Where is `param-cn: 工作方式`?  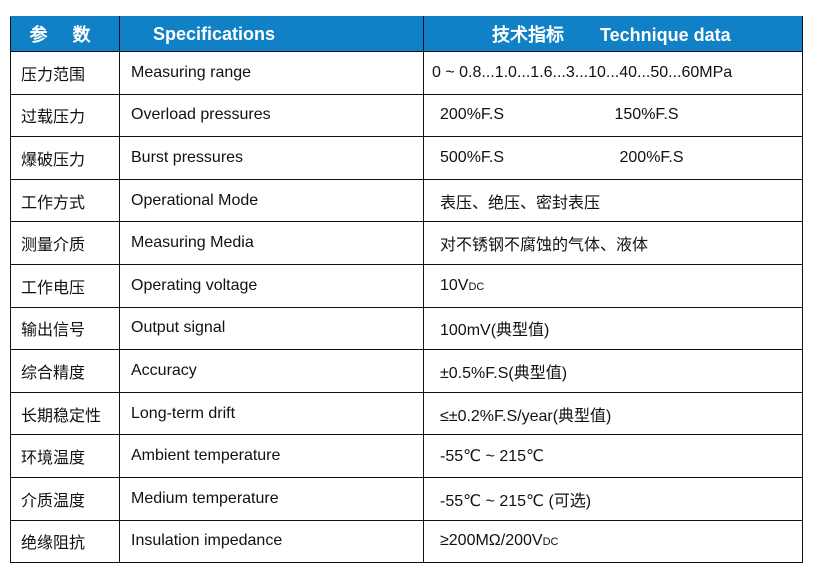 param-cn: 工作方式 is located at coordinates (65, 200).